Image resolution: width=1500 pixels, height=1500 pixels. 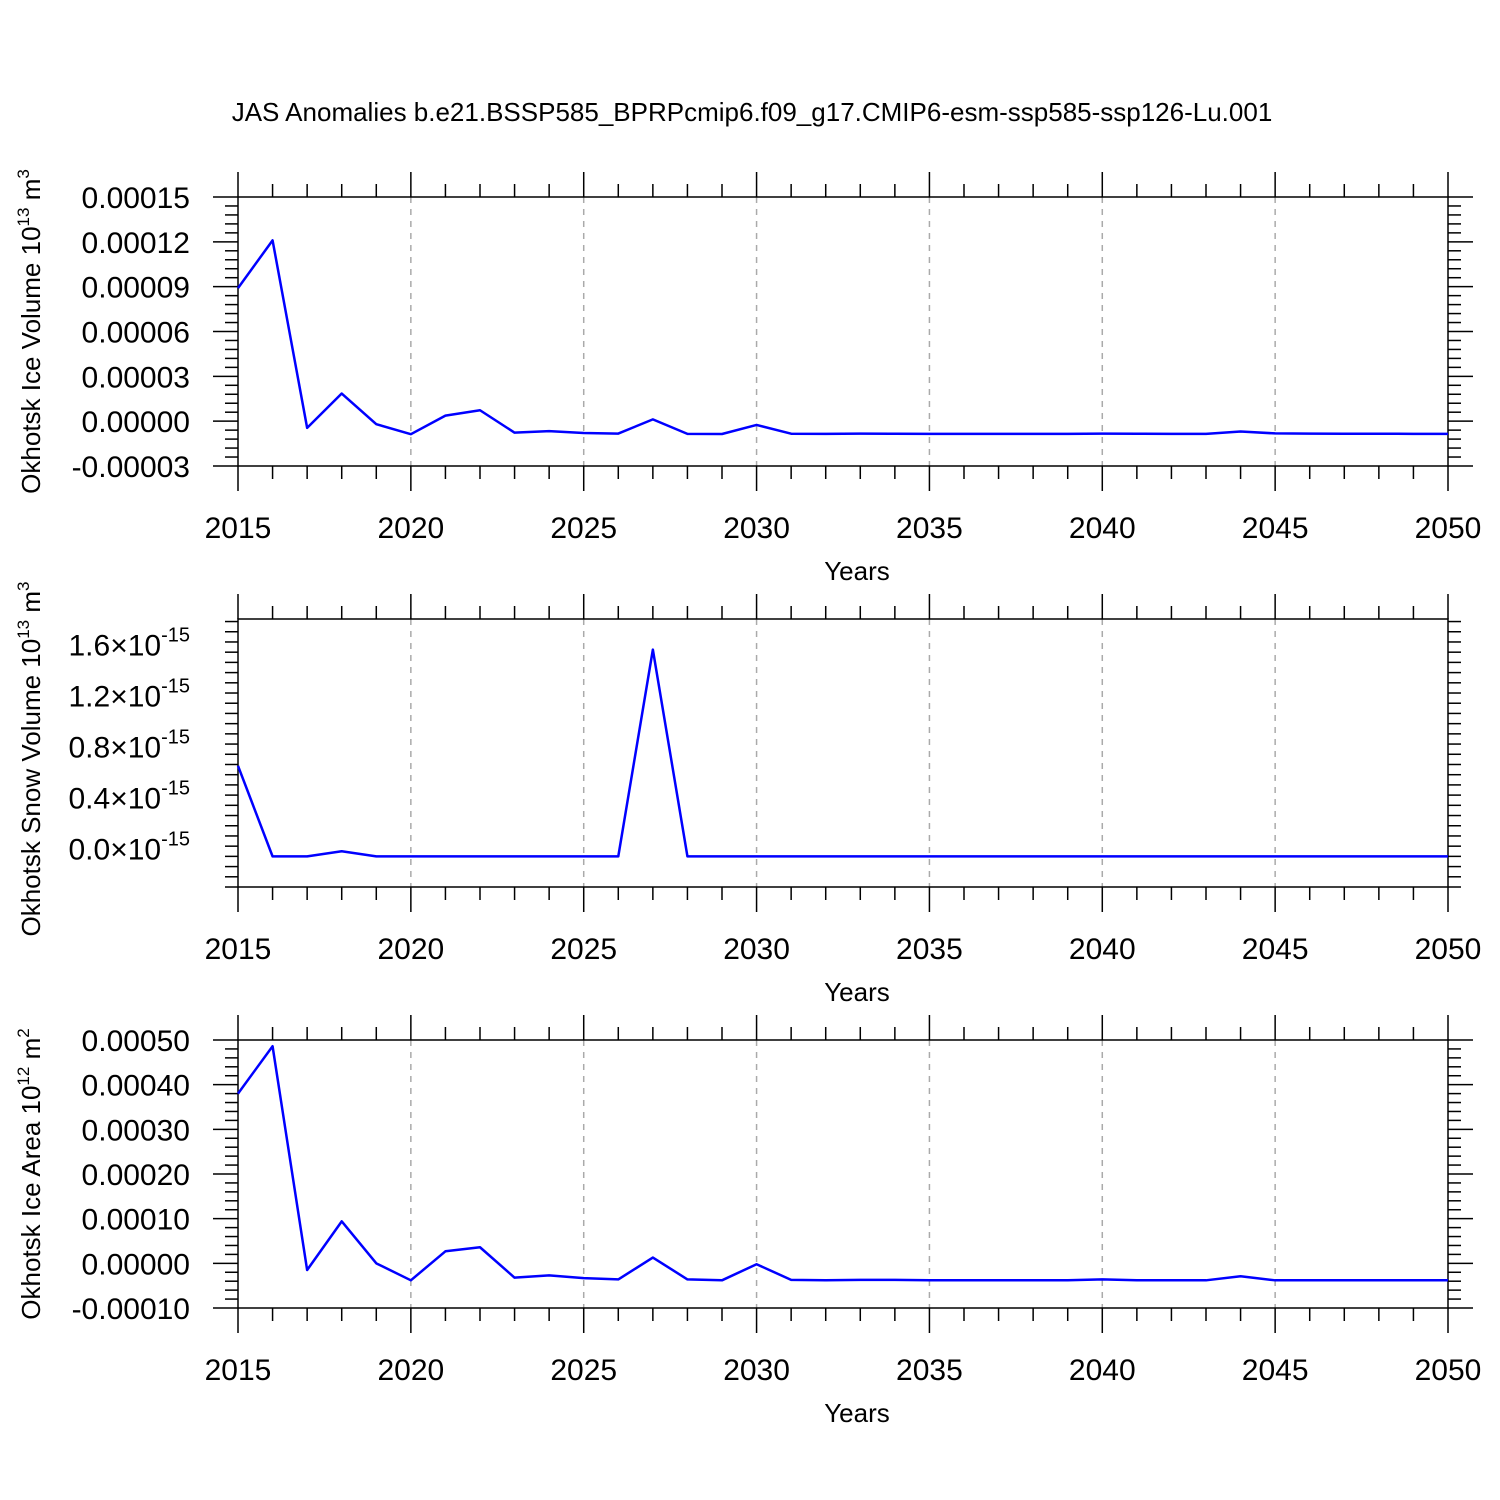 I want to click on y-tick-label: 0.00015, so click(x=136, y=198).